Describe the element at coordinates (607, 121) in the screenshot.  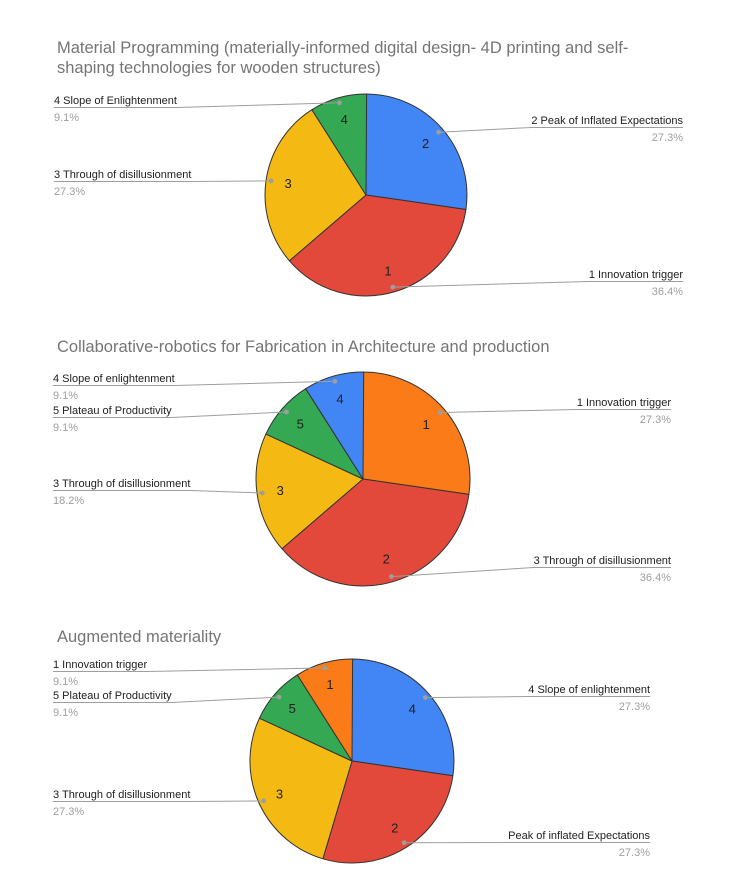
I see `callout-label: 2 Peak of Inflated Expectations` at that location.